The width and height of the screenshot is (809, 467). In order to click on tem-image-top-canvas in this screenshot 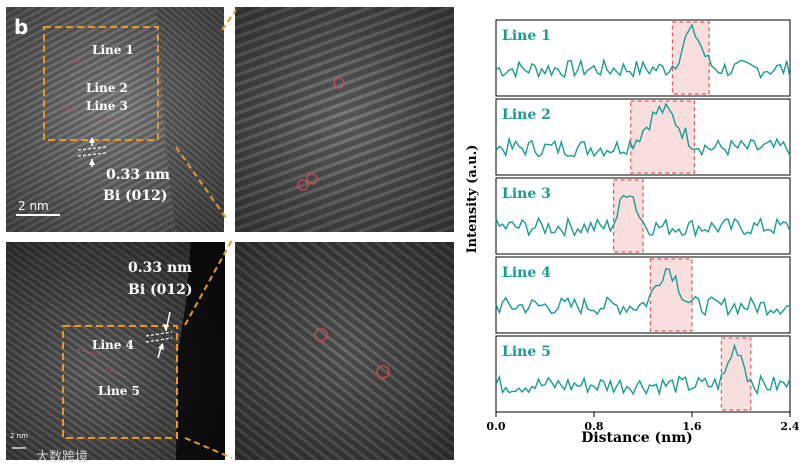, I will do `click(115, 119)`.